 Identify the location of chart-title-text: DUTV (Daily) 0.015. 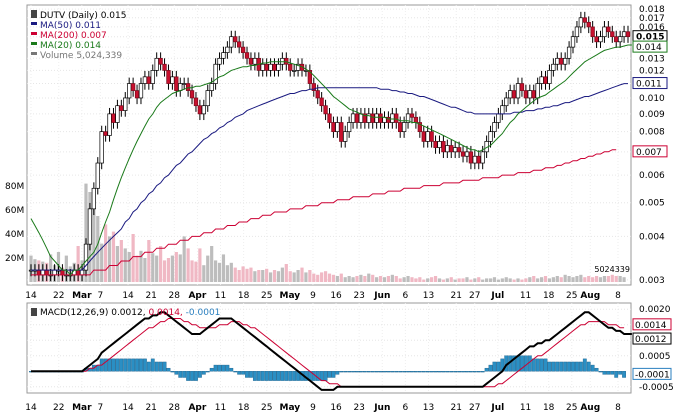
(83, 16).